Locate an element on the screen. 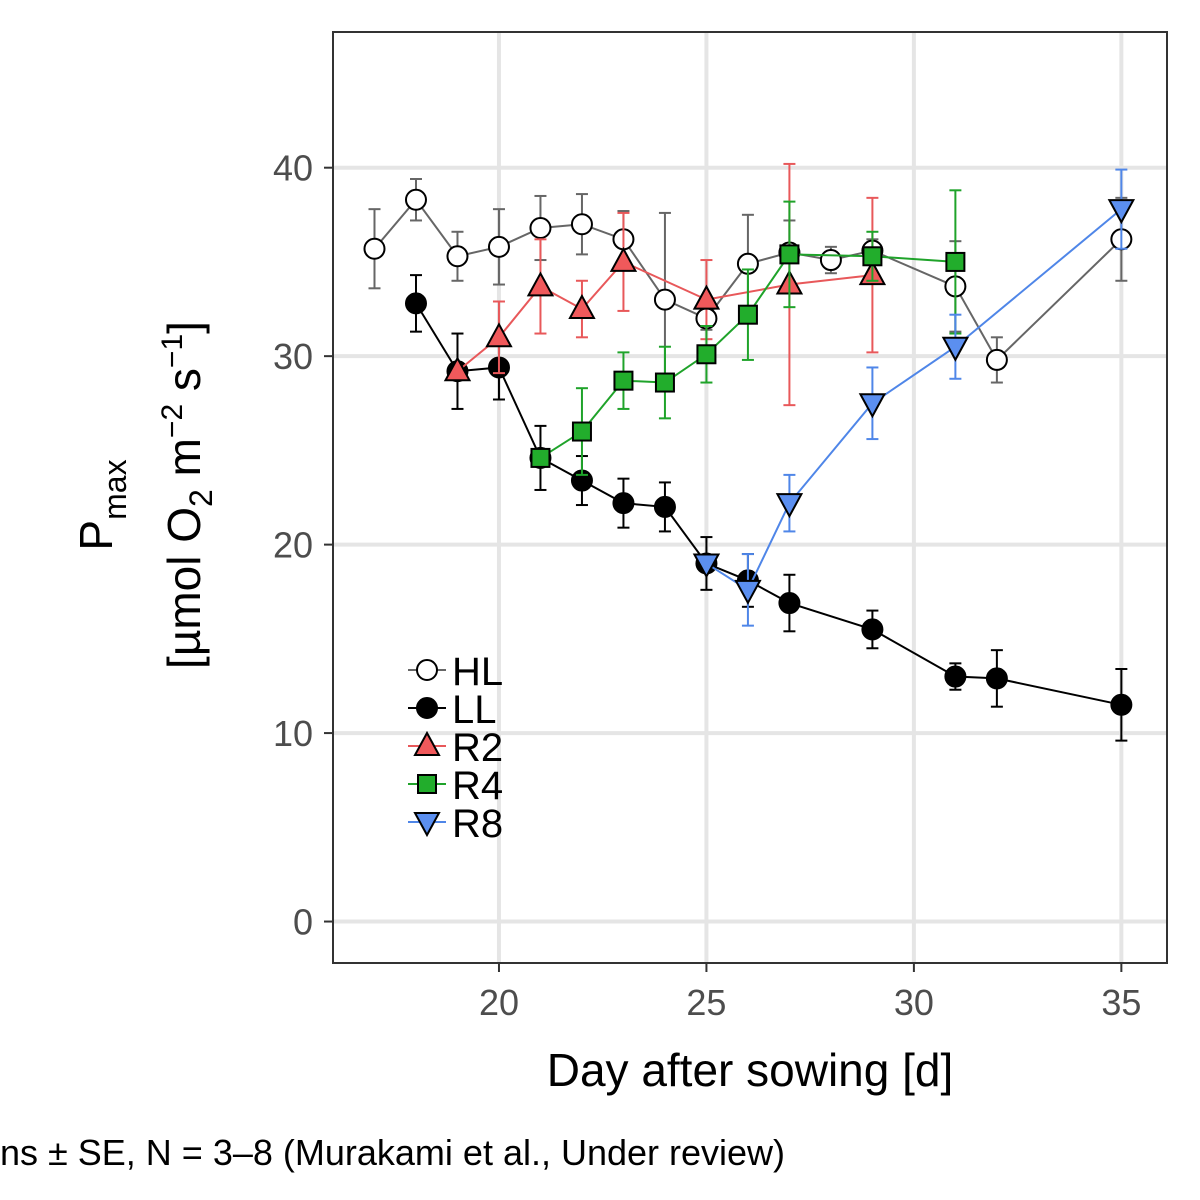  x-tick-label: 35 is located at coordinates (1121, 1002).